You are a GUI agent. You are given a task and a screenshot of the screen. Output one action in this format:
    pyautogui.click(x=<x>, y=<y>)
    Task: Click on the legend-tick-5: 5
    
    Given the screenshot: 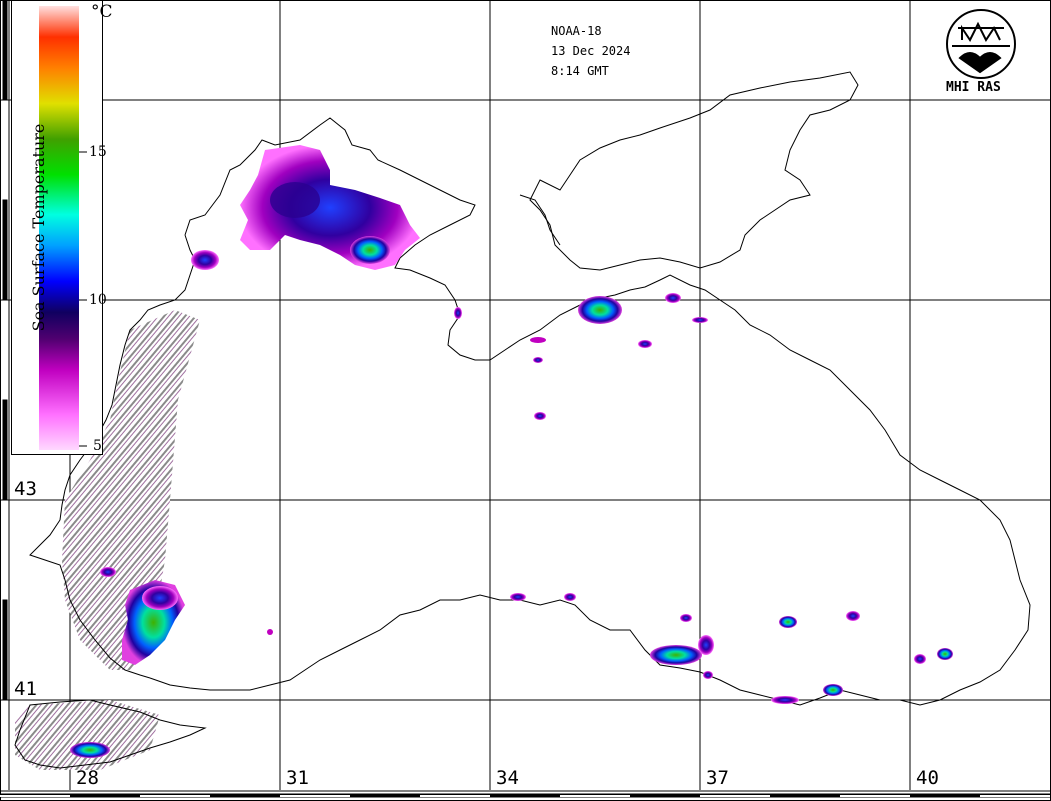 What is the action you would take?
    pyautogui.click(x=97, y=446)
    